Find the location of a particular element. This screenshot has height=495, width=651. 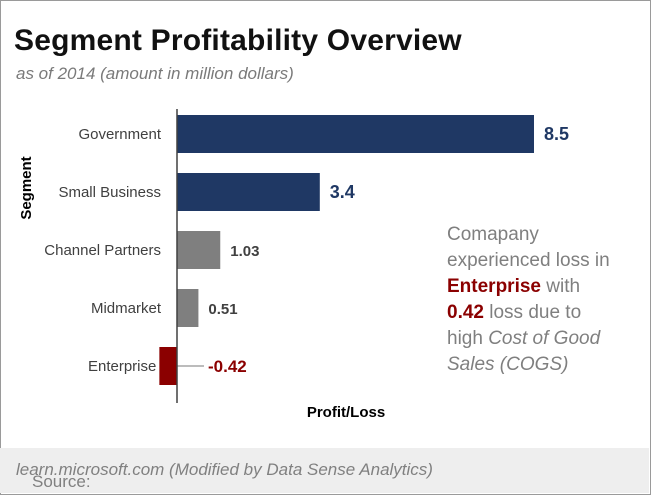

annotation-line-3: Enterprise with is located at coordinates (547, 287).